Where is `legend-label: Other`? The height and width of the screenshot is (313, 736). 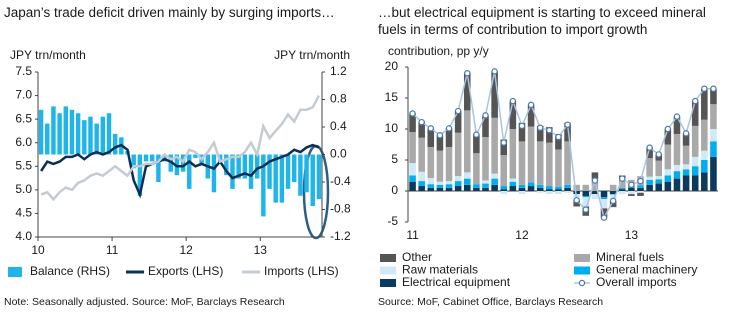 legend-label: Other is located at coordinates (417, 257).